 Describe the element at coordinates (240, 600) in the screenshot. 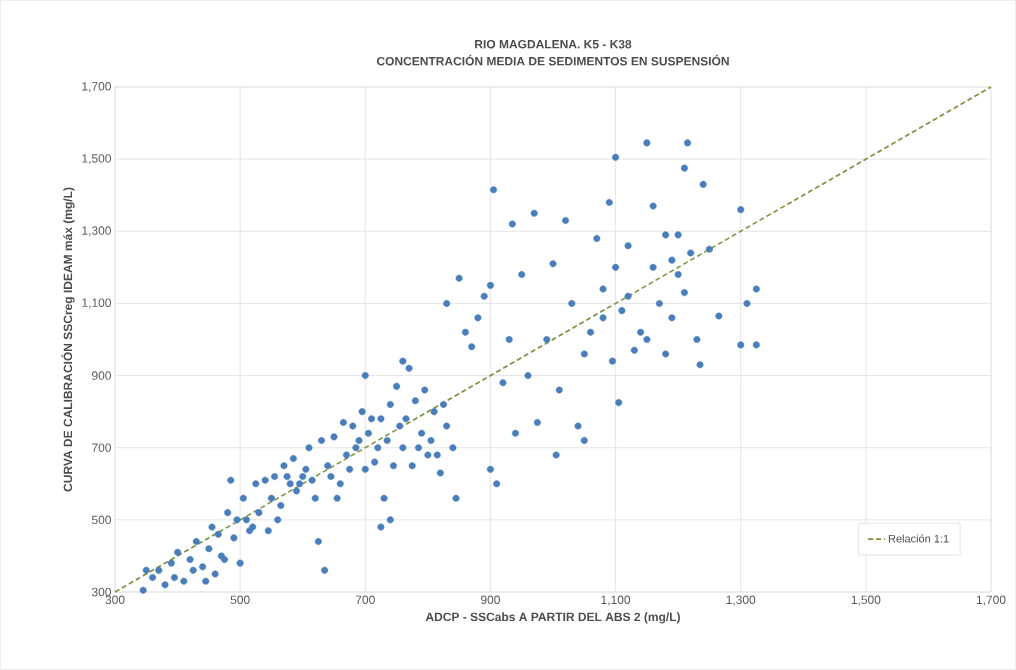

I see `x-tick-label: 500` at that location.